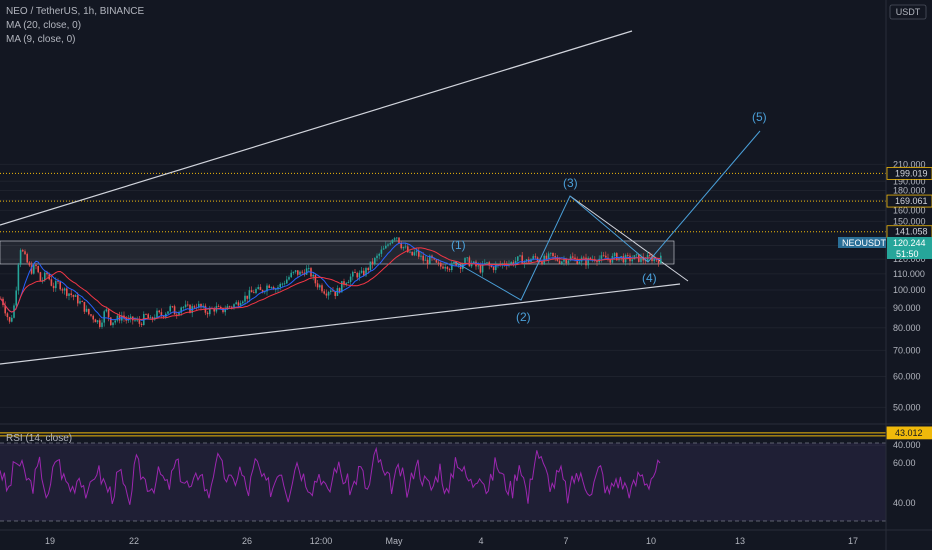 The image size is (932, 550). What do you see at coordinates (911, 173) in the screenshot?
I see `price-level-label: 199.019` at bounding box center [911, 173].